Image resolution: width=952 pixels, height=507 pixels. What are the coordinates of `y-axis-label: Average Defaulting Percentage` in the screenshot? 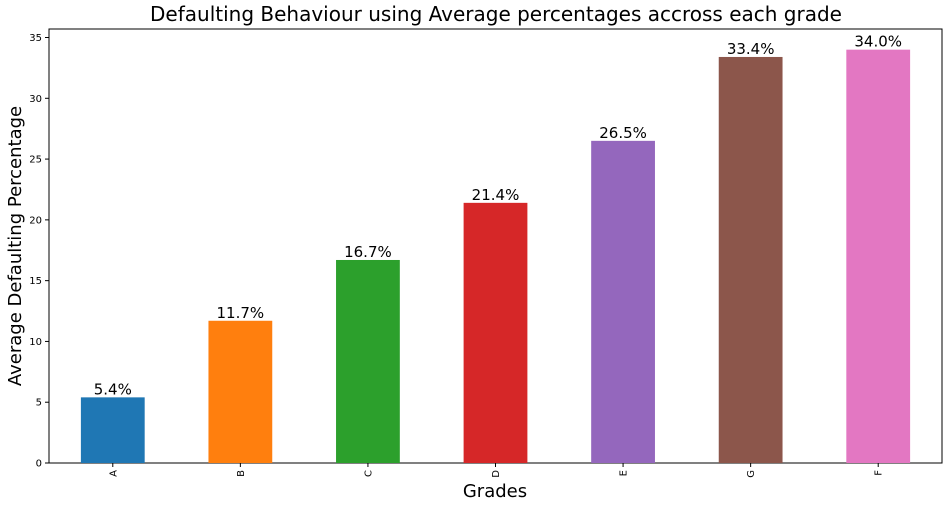 It's located at (15, 246).